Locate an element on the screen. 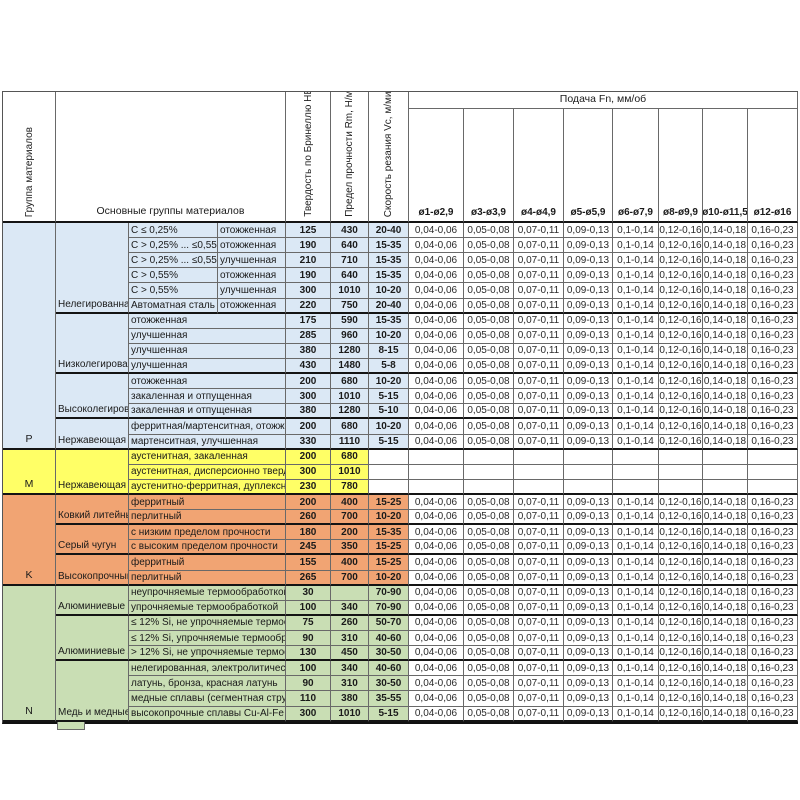 This screenshot has width=800, height=800. material-description-cell: с высоким пределом прочности is located at coordinates (207, 548).